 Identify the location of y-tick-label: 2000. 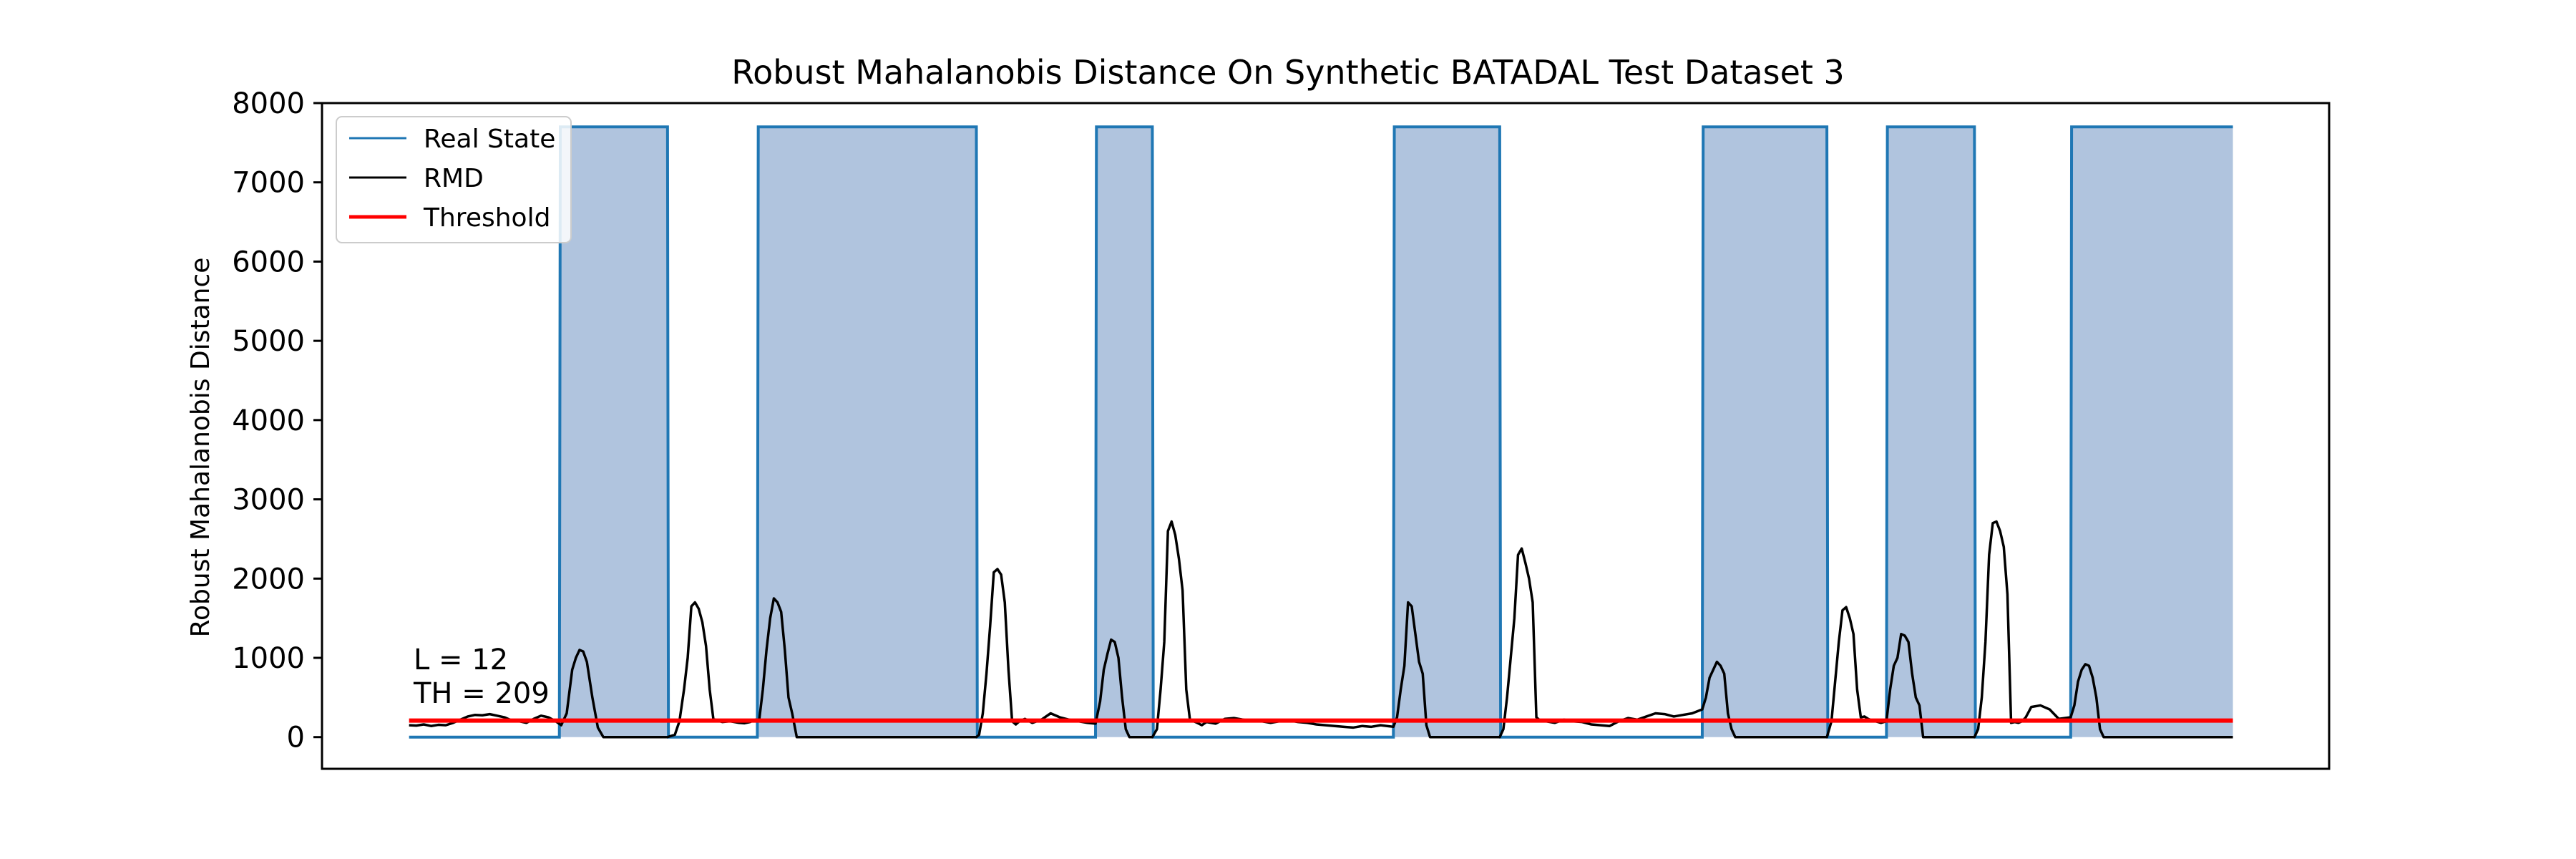
(268, 579).